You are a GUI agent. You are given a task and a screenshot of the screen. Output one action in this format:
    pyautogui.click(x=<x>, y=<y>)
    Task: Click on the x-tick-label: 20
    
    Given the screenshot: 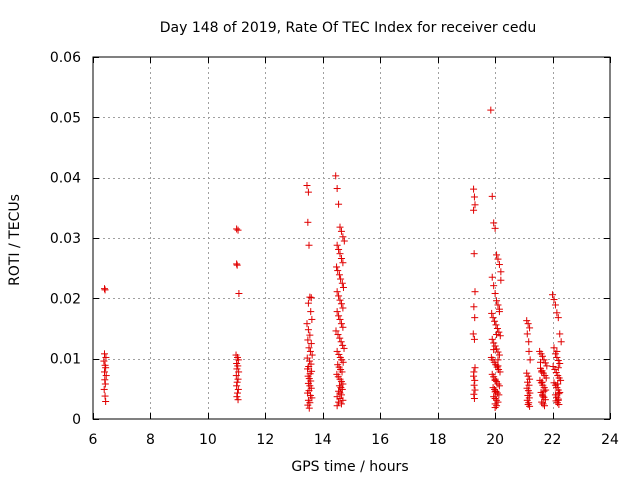 What is the action you would take?
    pyautogui.click(x=495, y=440)
    